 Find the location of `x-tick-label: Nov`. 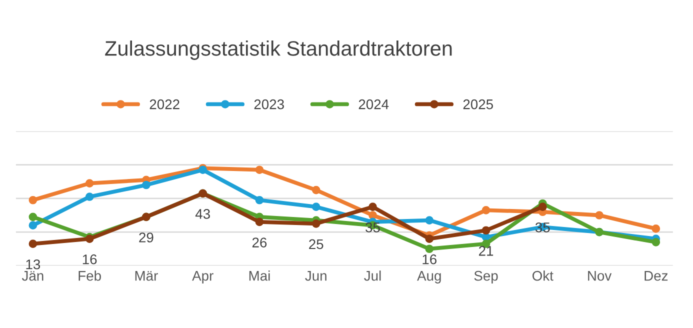

x-tick-label: Nov is located at coordinates (600, 276).